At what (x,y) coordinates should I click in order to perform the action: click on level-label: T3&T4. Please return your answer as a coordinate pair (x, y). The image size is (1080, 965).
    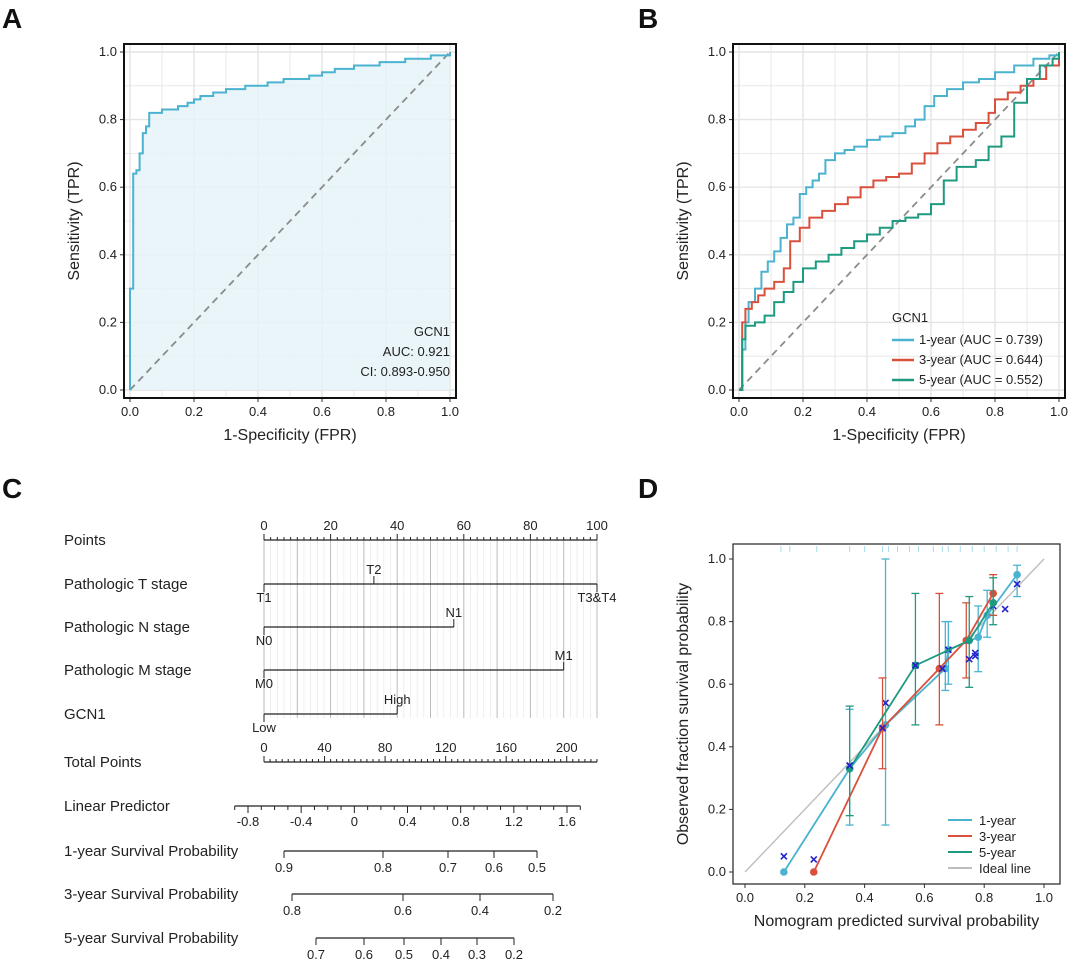
    Looking at the image, I should click on (596, 597).